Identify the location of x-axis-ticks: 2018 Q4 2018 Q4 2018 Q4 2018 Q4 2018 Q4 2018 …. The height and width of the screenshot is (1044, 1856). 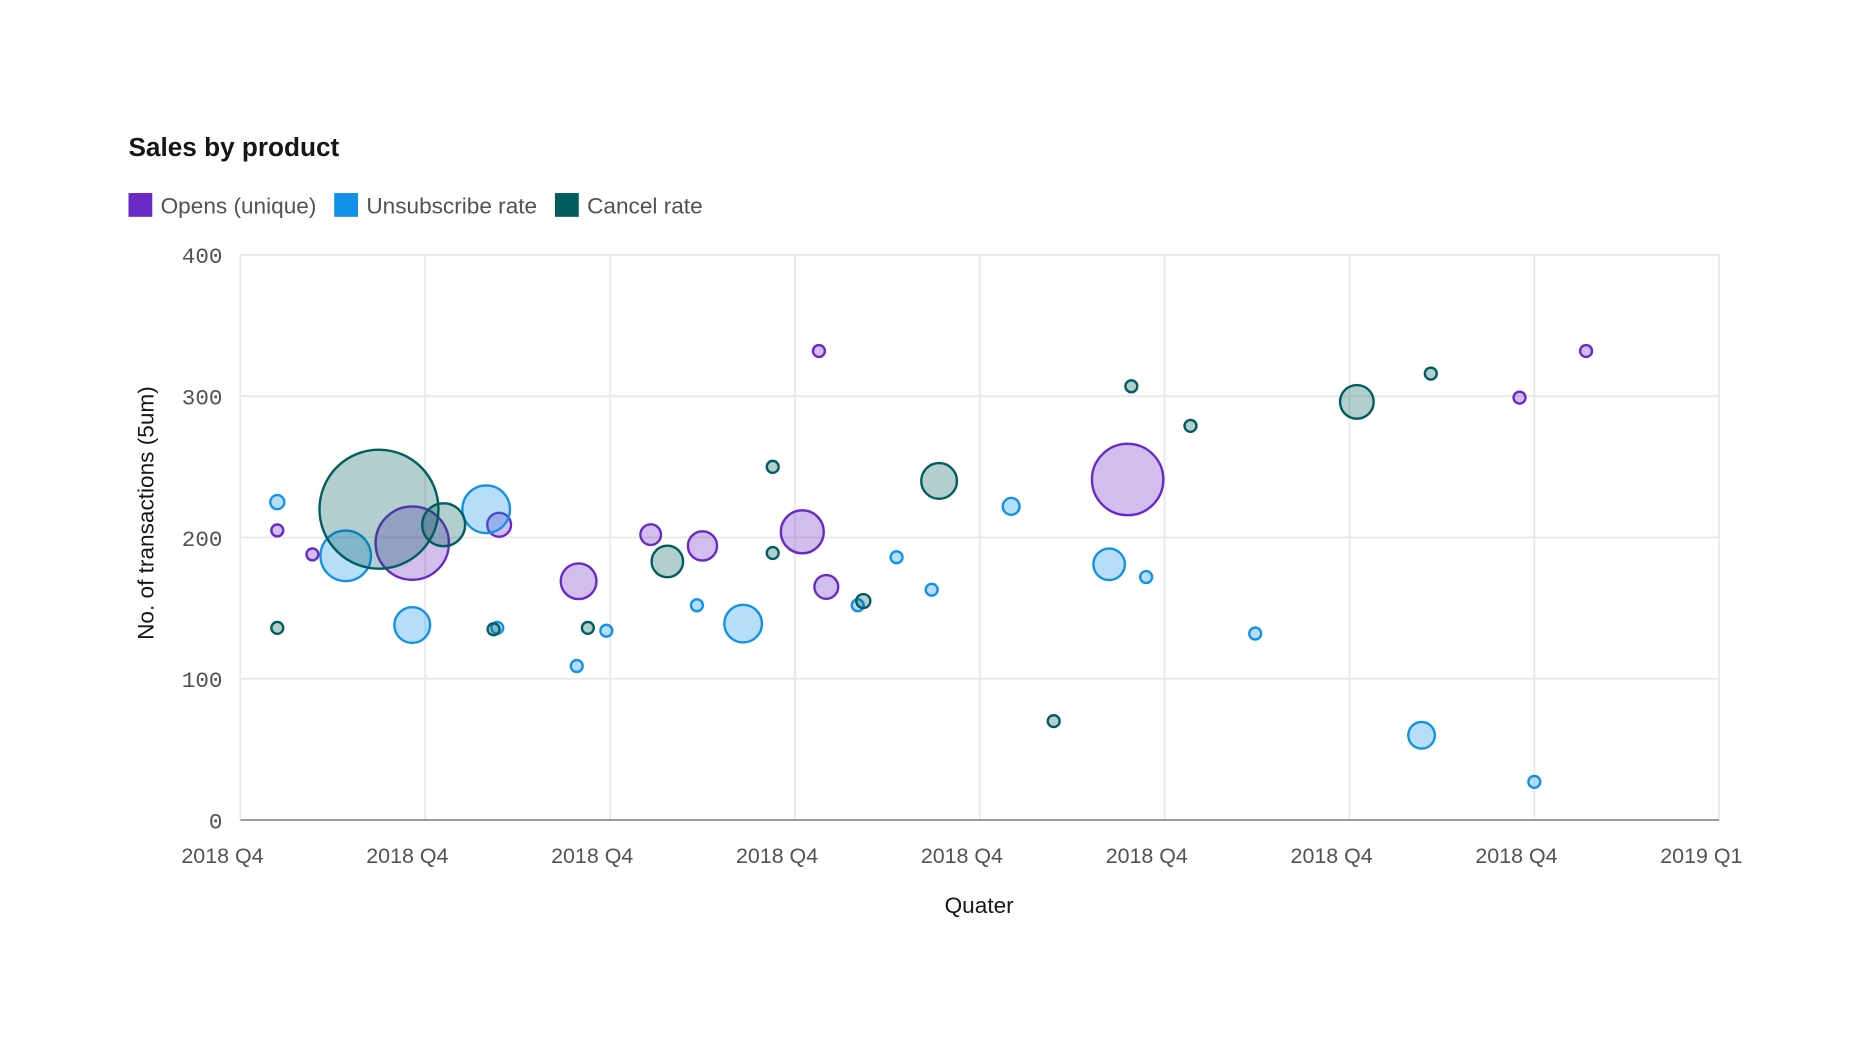
(961, 856).